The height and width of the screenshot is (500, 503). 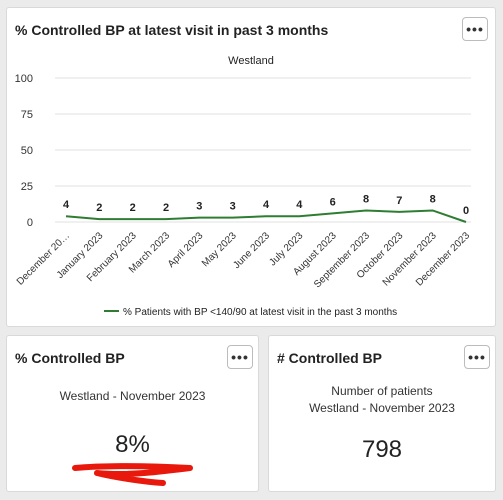 I want to click on count-card-title: # Controlled BP, so click(x=330, y=358).